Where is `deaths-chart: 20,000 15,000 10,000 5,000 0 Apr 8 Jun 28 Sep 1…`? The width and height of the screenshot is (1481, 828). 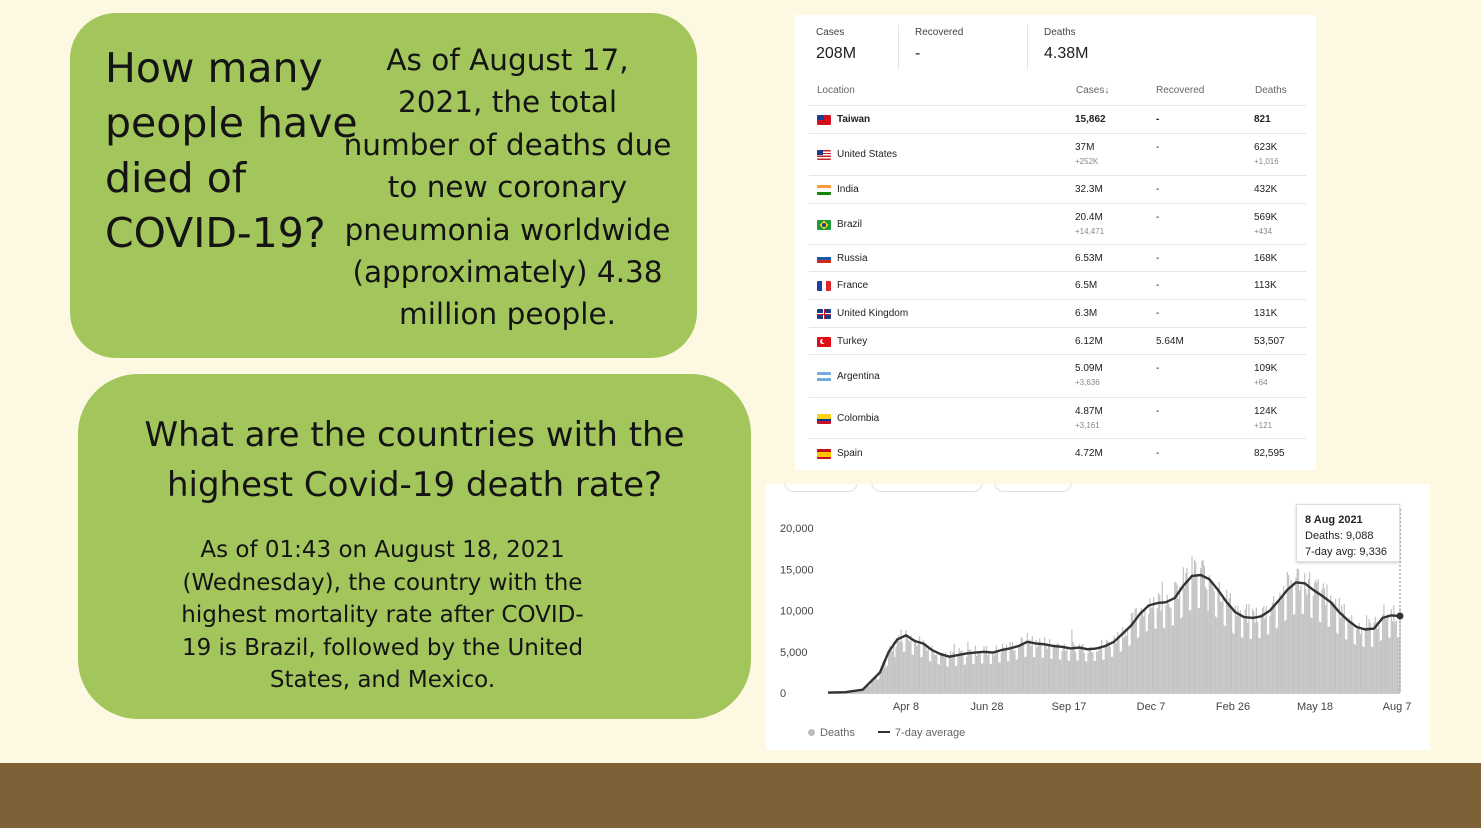 deaths-chart: 20,000 15,000 10,000 5,000 0 Apr 8 Jun 28 Sep 1… is located at coordinates (1098, 617).